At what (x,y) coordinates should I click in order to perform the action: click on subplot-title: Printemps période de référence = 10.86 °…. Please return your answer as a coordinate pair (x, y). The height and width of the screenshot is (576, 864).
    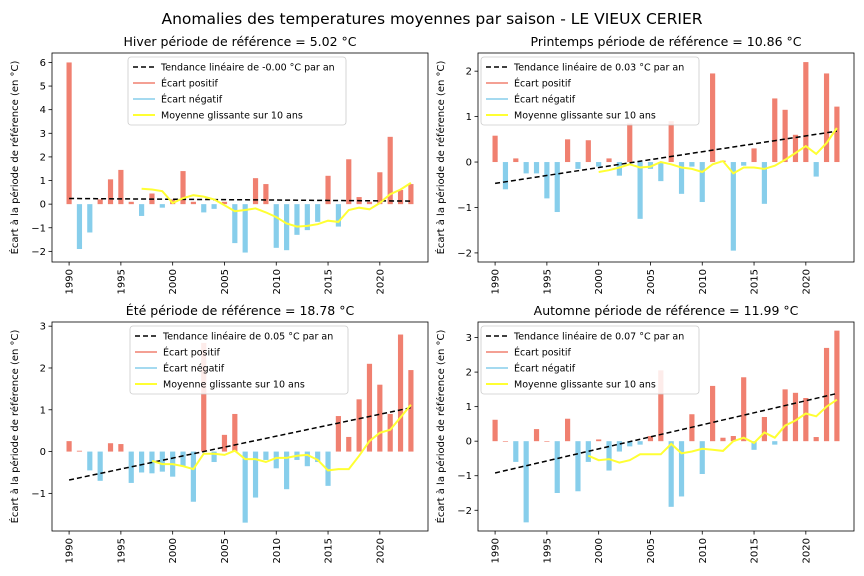
    Looking at the image, I should click on (666, 41).